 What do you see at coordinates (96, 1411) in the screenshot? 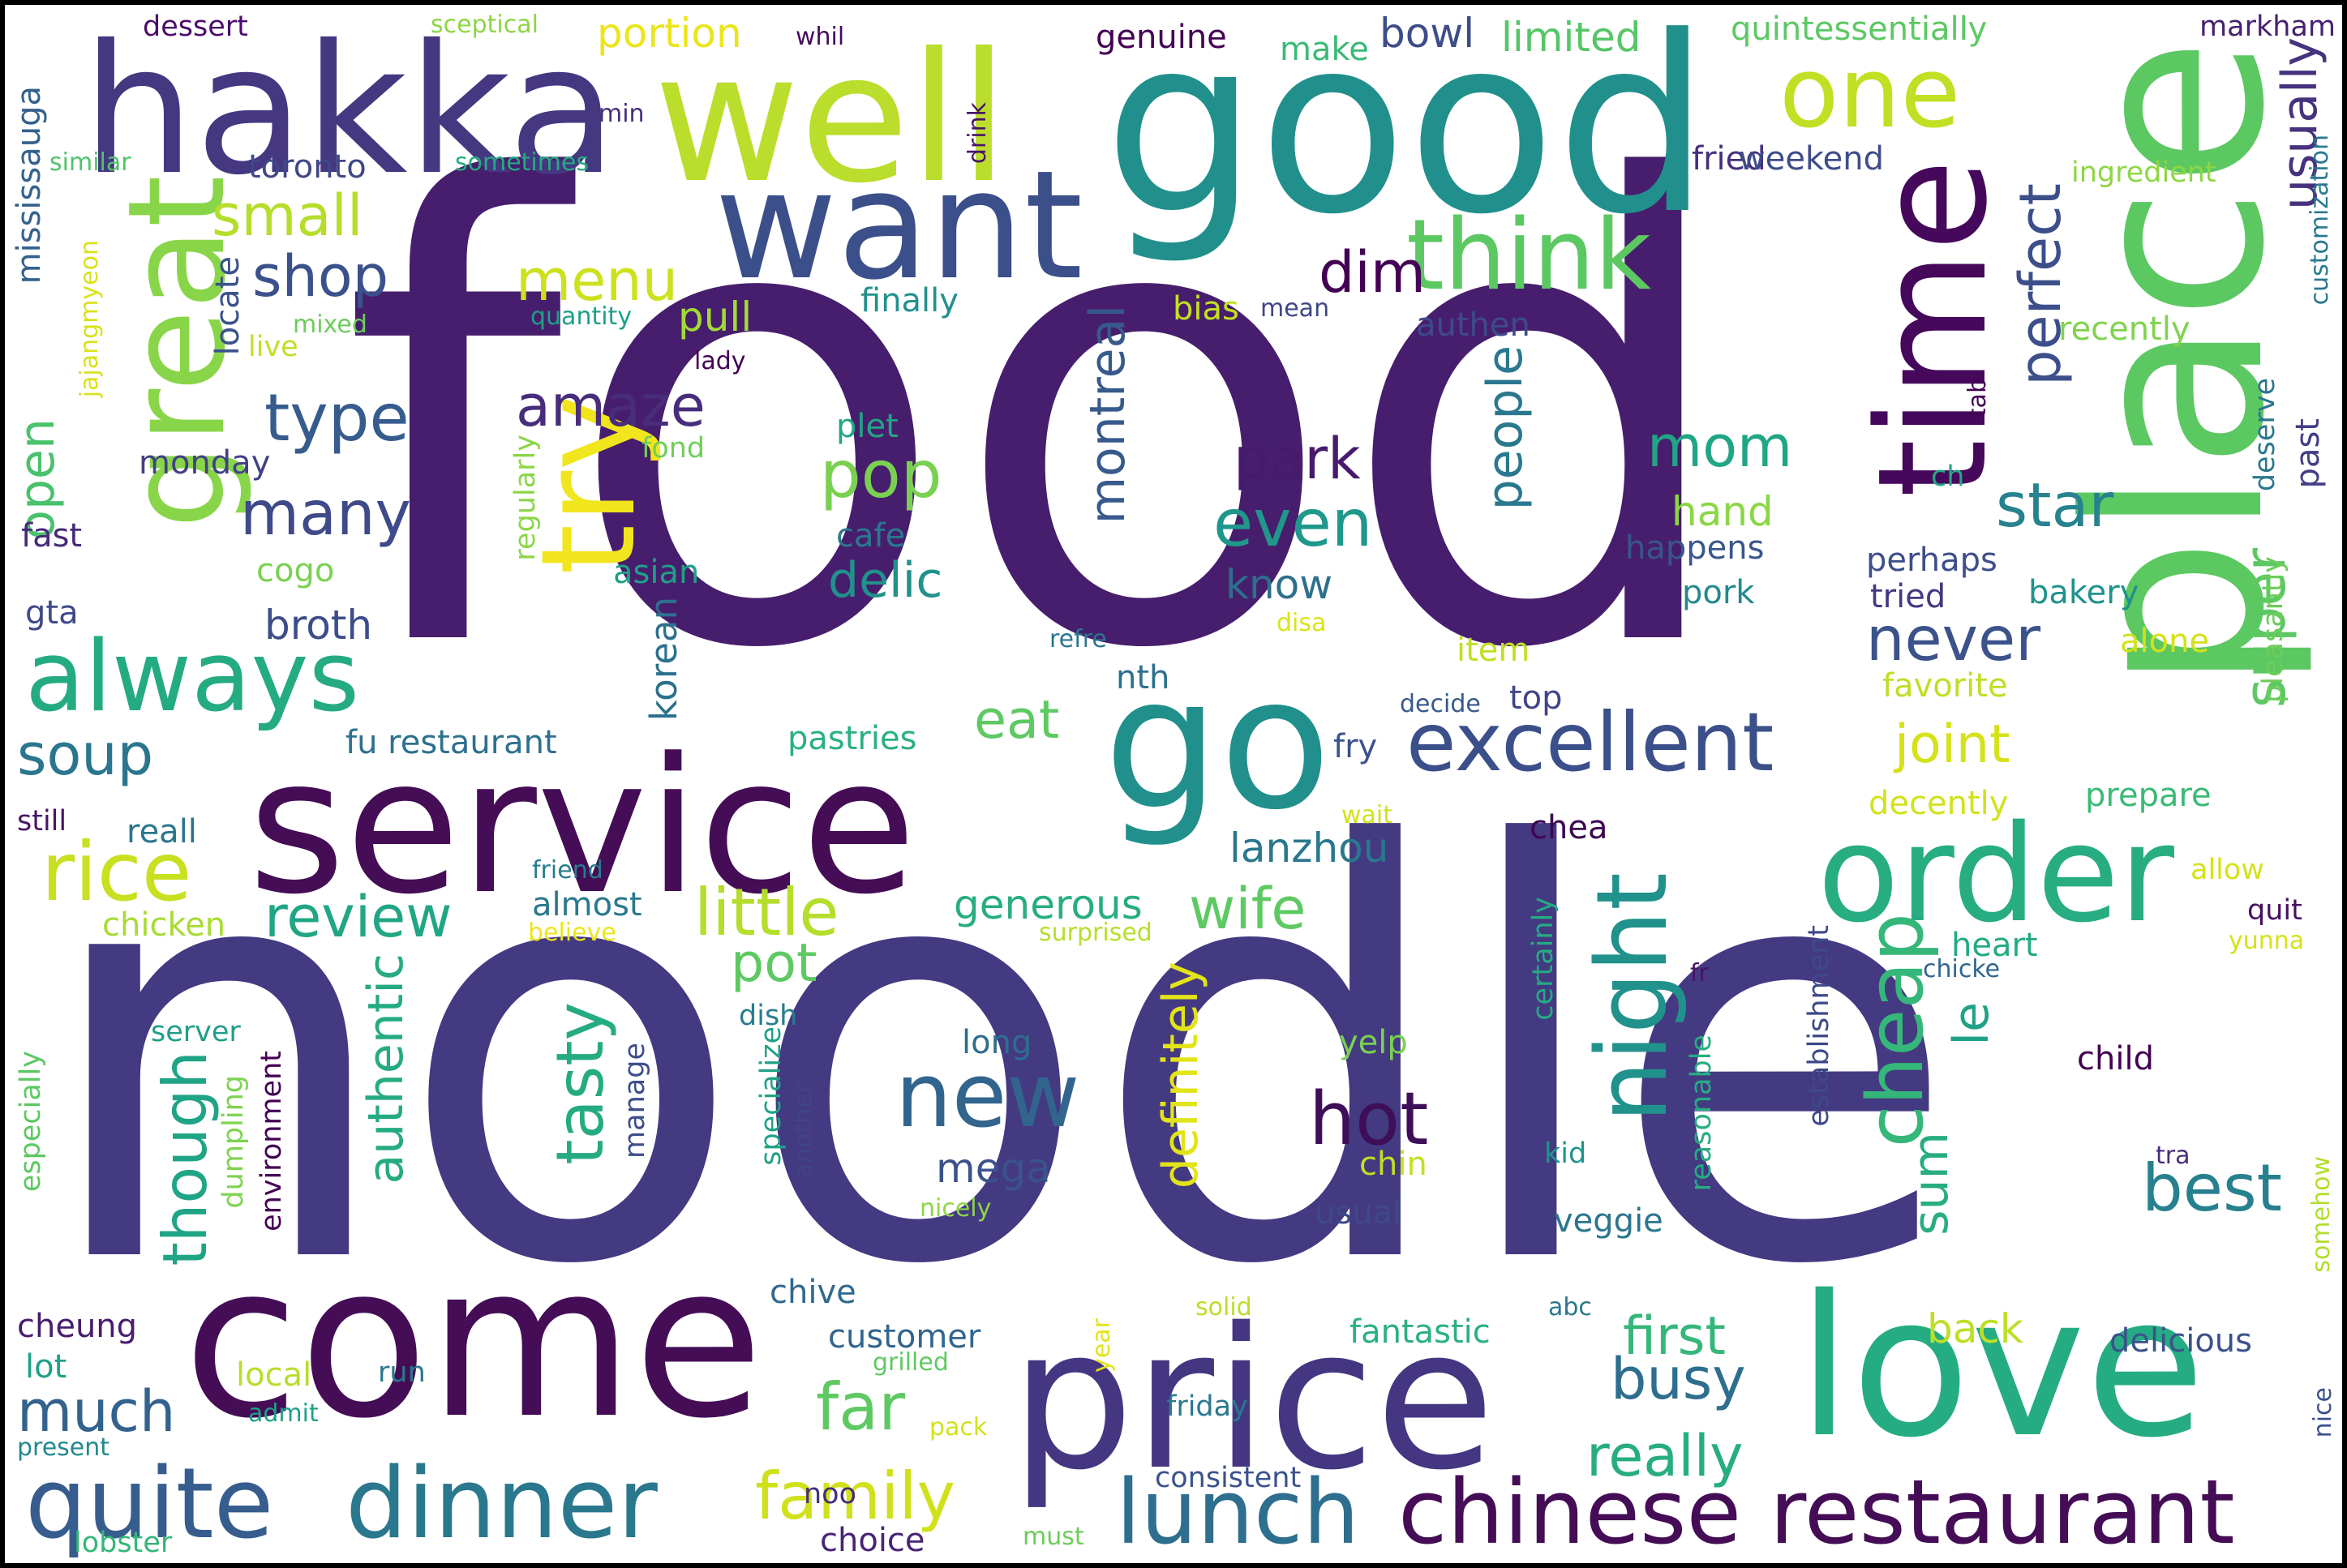
I see `word-much: much` at bounding box center [96, 1411].